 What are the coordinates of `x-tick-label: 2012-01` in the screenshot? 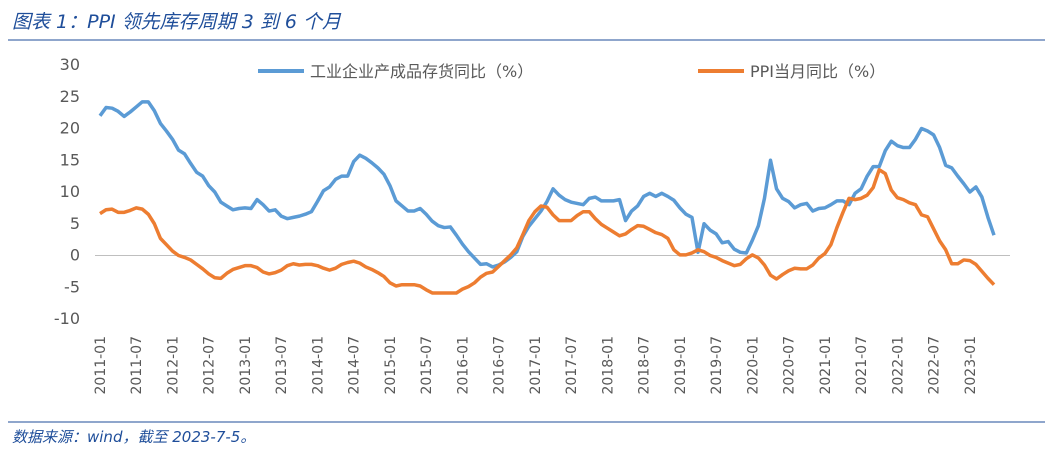 It's located at (173, 365).